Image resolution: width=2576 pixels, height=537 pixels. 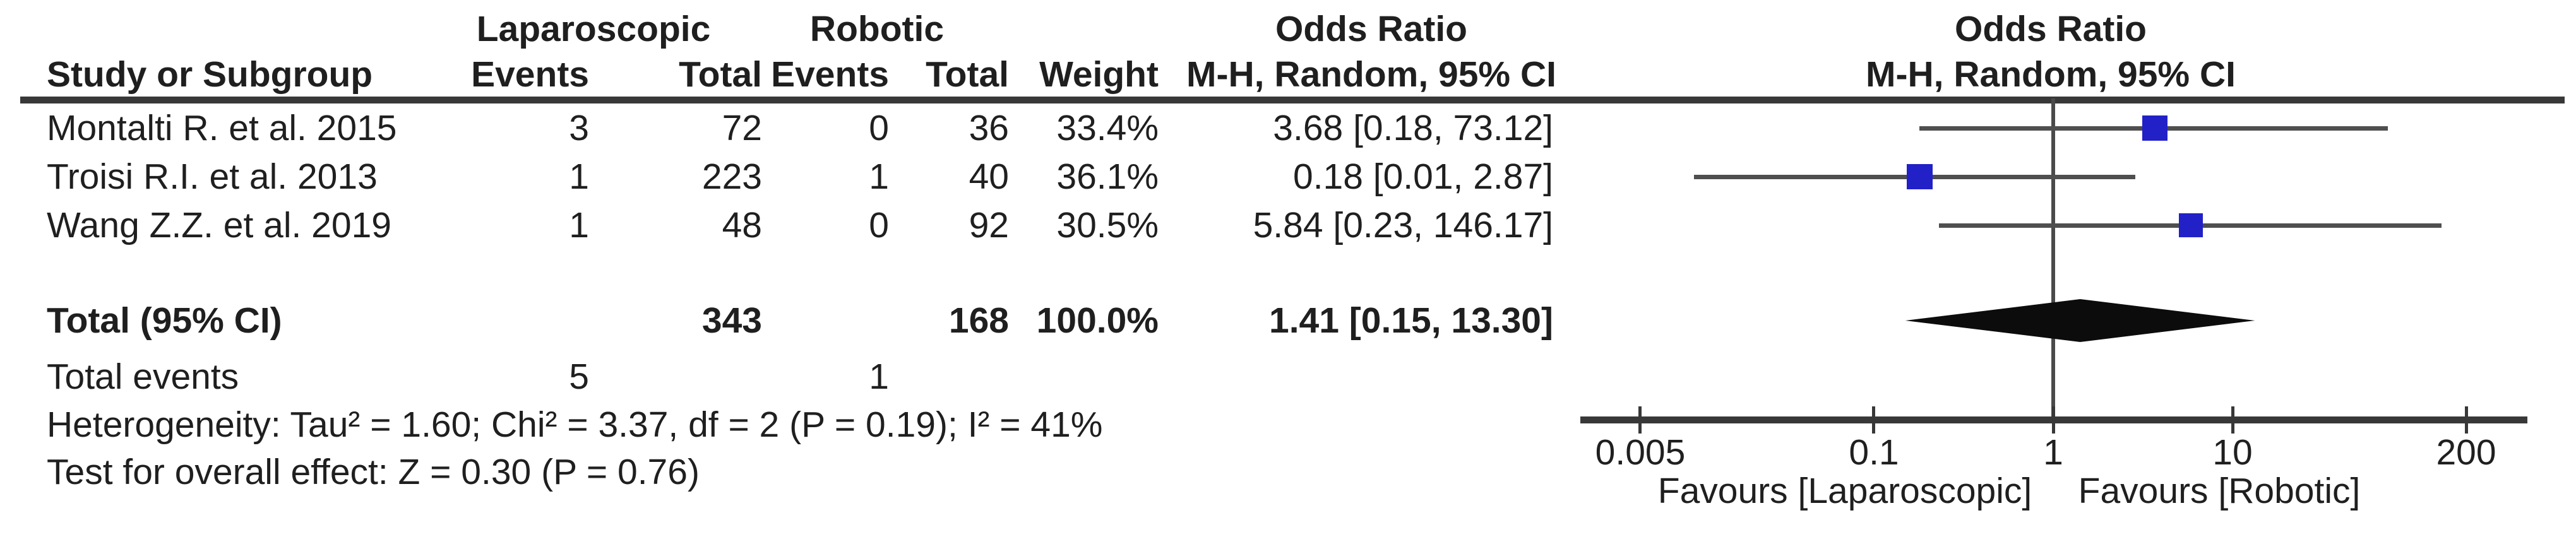 What do you see at coordinates (1411, 320) in the screenshot?
I see `total-or-ci-cell: 1.41 [0.15, 13.30]` at bounding box center [1411, 320].